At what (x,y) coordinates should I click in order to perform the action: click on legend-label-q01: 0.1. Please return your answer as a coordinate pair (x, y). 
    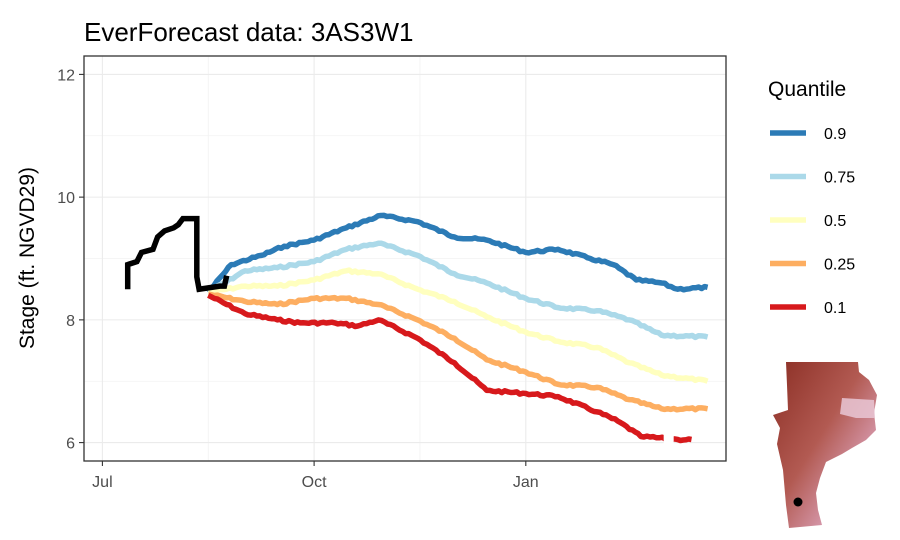
    Looking at the image, I should click on (835, 308).